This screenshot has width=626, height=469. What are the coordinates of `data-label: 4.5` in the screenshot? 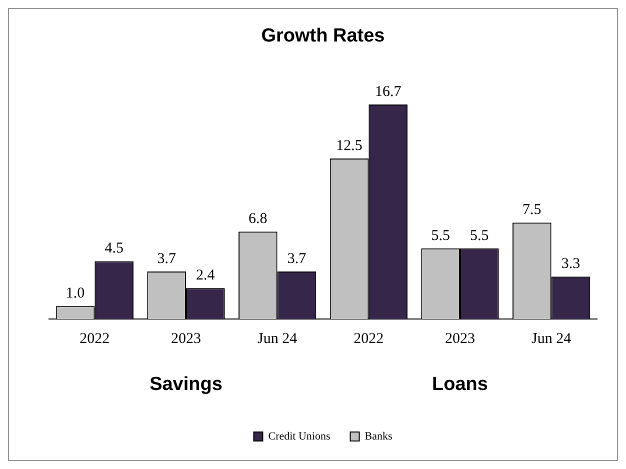 It's located at (114, 248).